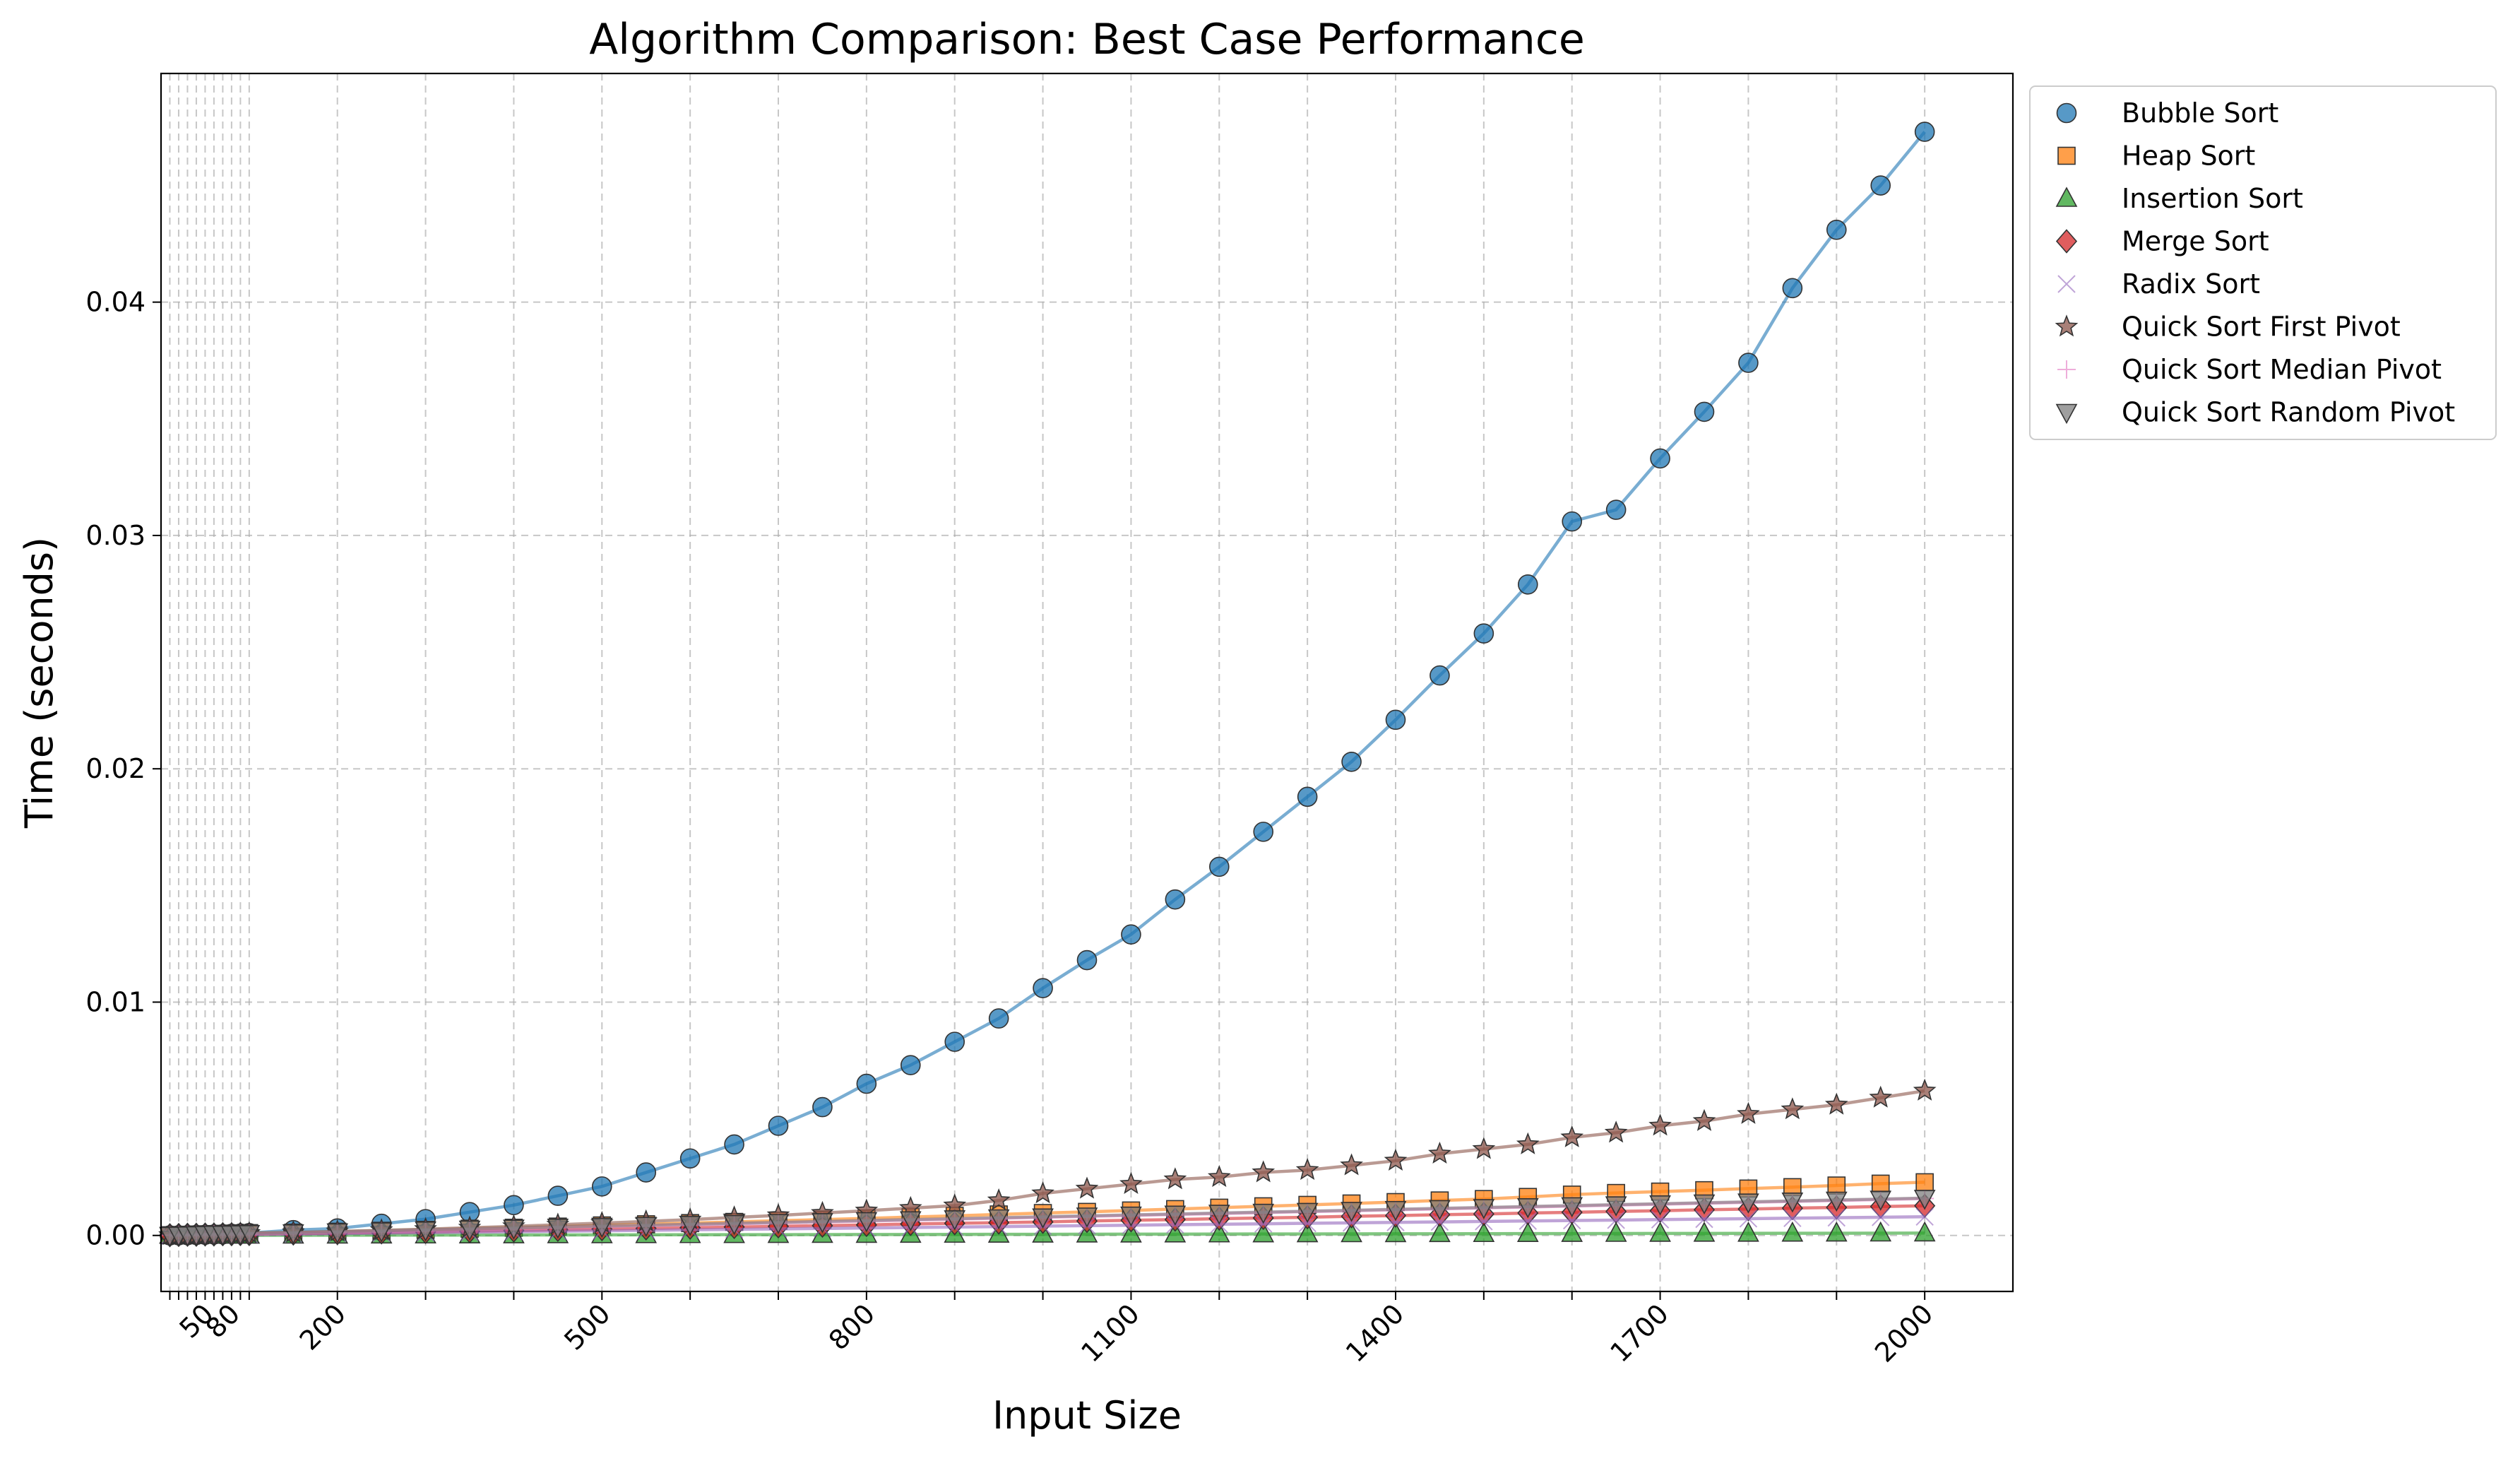 The height and width of the screenshot is (1461, 2520). I want to click on legend-label: Quick Sort Random Pivot, so click(2289, 412).